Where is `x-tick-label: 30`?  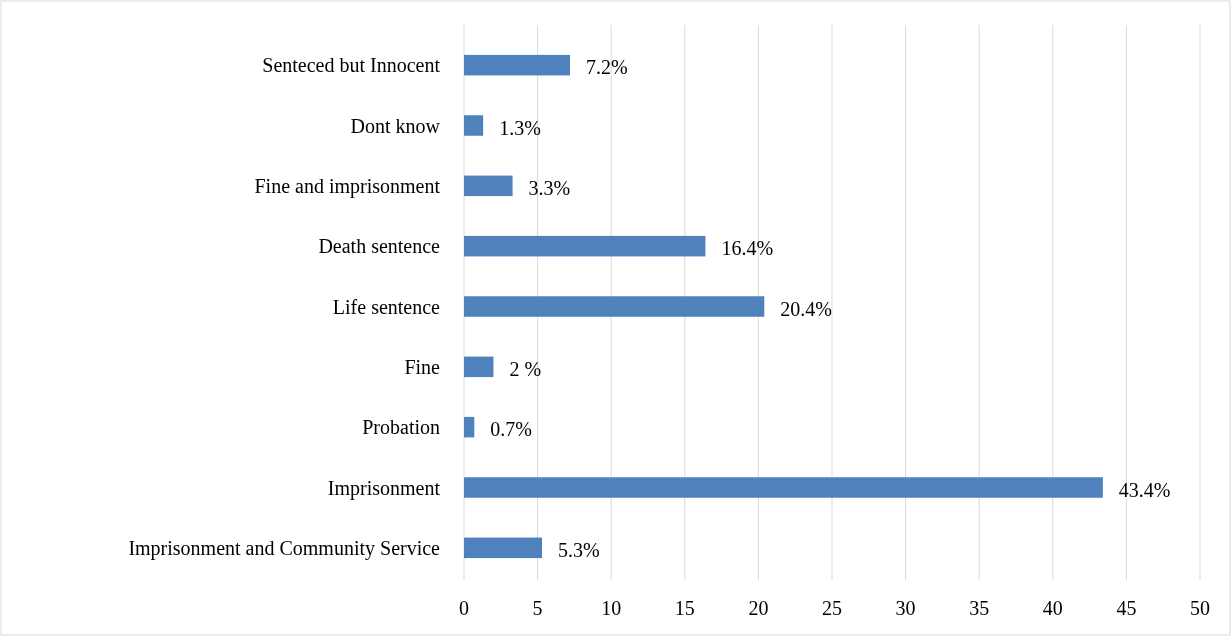
x-tick-label: 30 is located at coordinates (905, 608).